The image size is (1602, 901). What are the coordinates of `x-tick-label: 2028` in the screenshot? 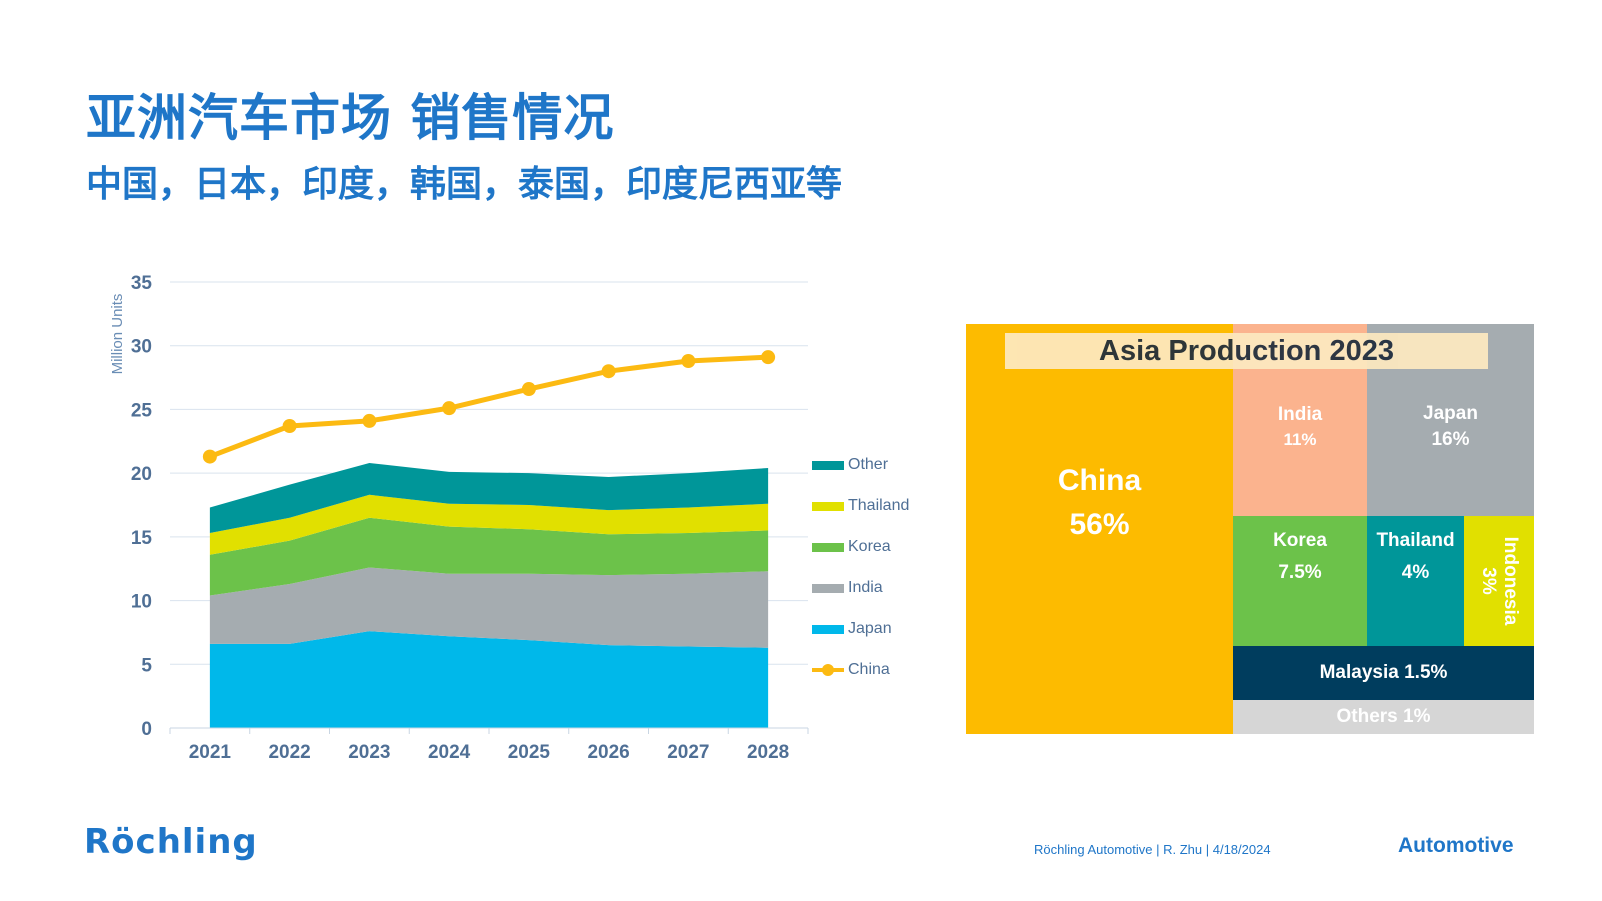 It's located at (768, 752).